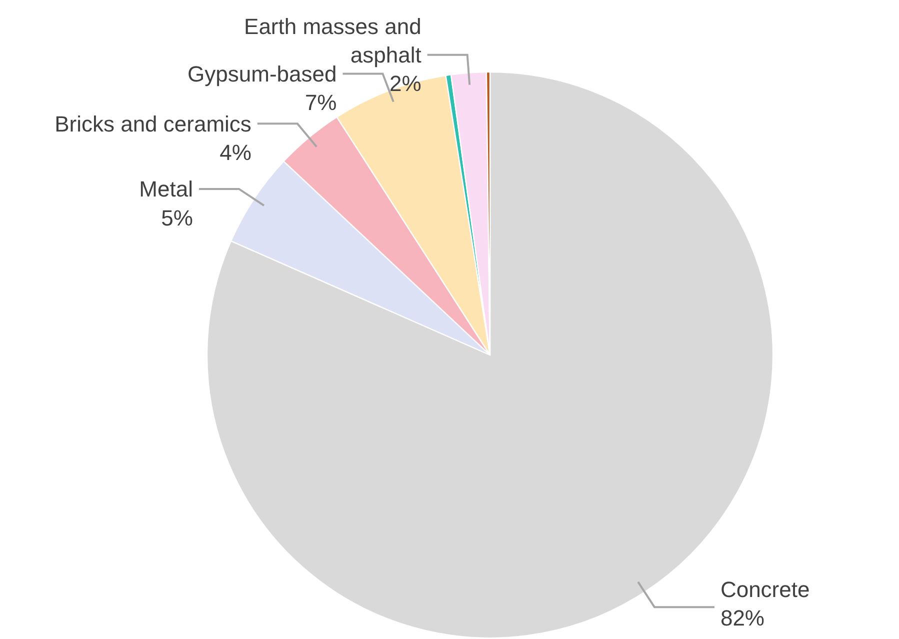 This screenshot has width=899, height=639. Describe the element at coordinates (262, 73) in the screenshot. I see `slice-label: Gypsum-based` at that location.